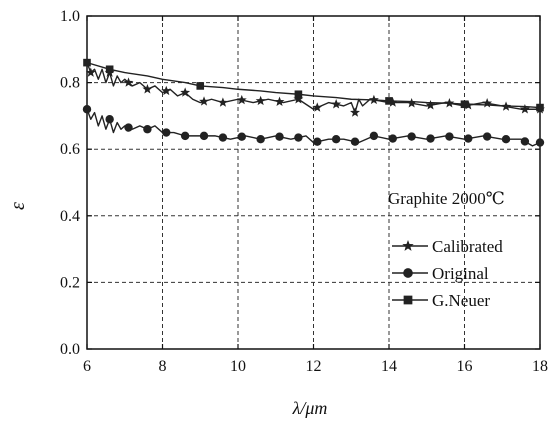  Describe the element at coordinates (70, 83) in the screenshot. I see `y-tick-label: 0.8` at that location.